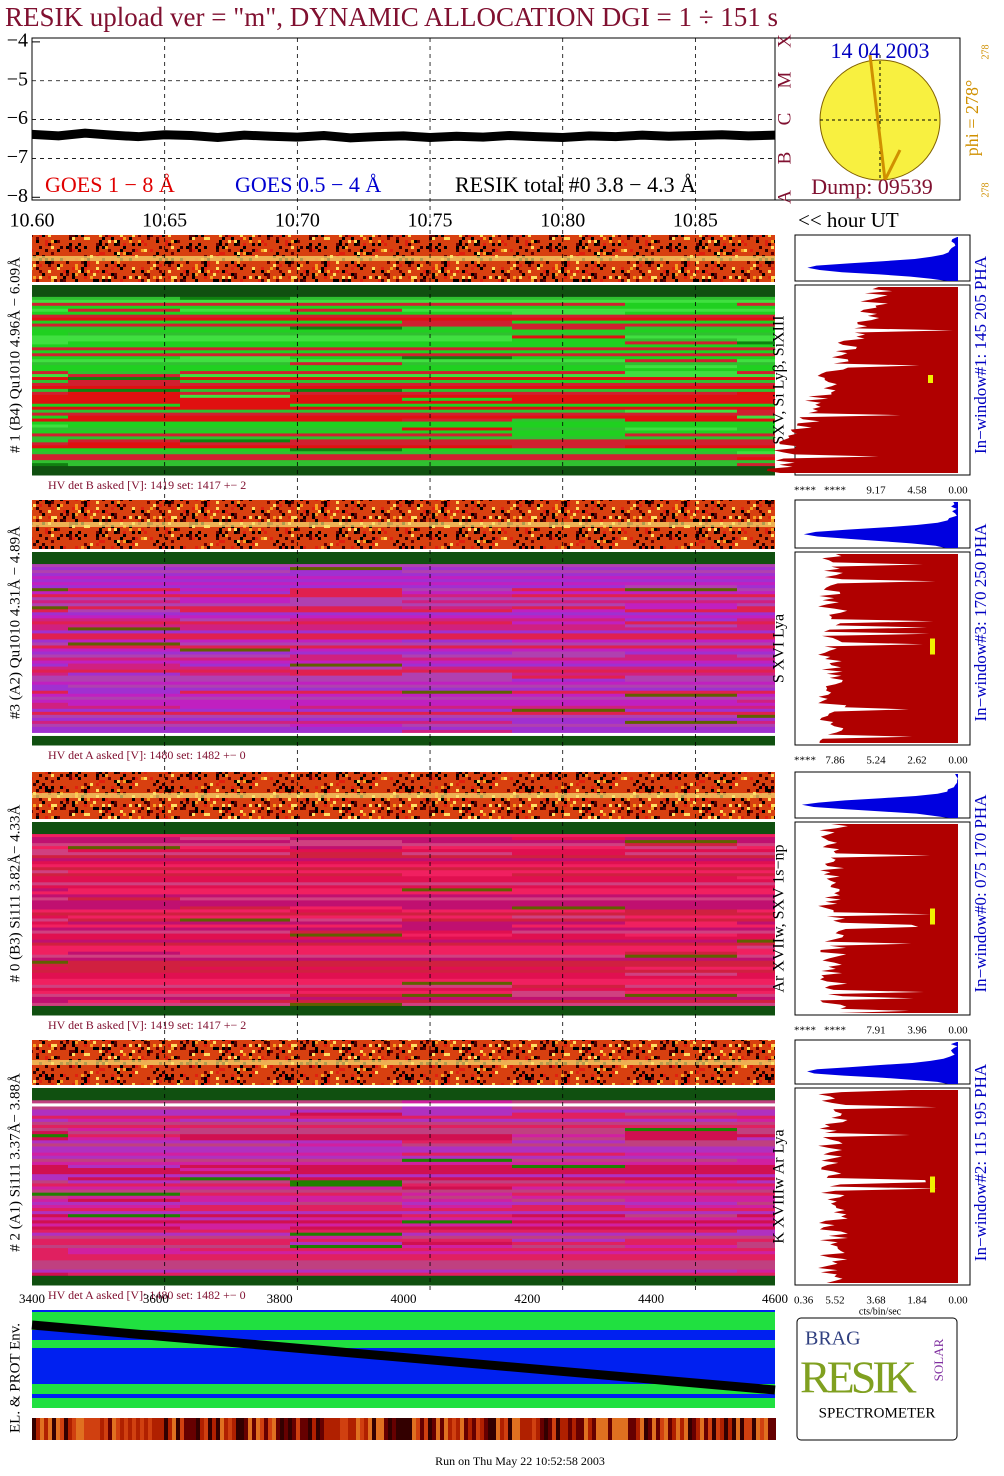 This screenshot has height=1476, width=1004. Describe the element at coordinates (958, 1031) in the screenshot. I see `hist-tick-label: 0.00` at that location.